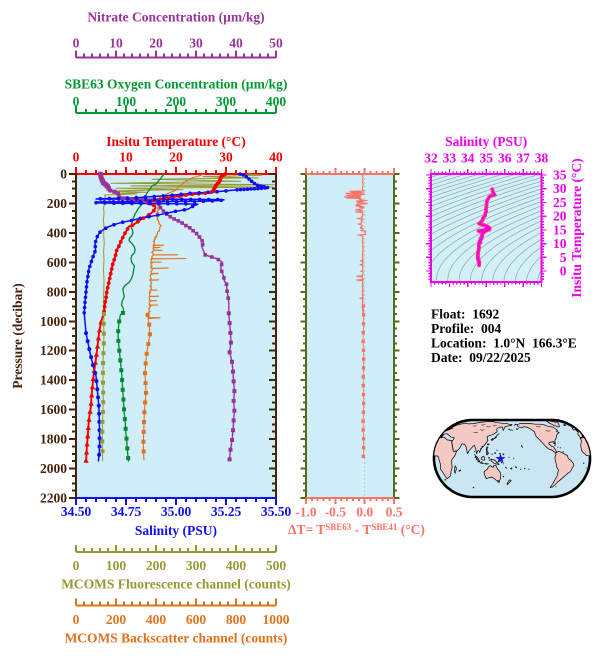  Describe the element at coordinates (560, 202) in the screenshot. I see `svg-text: 25` at that location.